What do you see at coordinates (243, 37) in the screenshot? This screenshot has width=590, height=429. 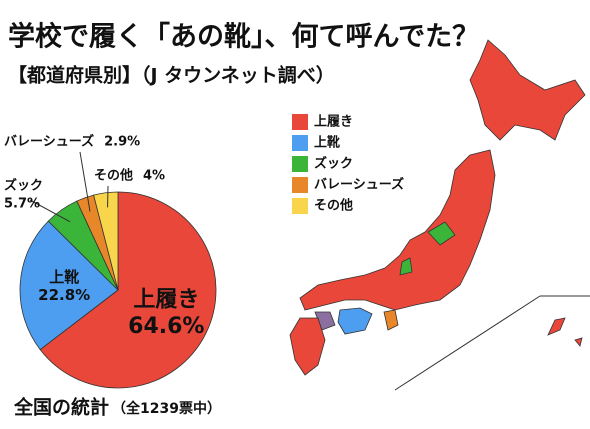 I see `chart-title: 学校で履く「あの靴」、何て呼んでた？` at bounding box center [243, 37].